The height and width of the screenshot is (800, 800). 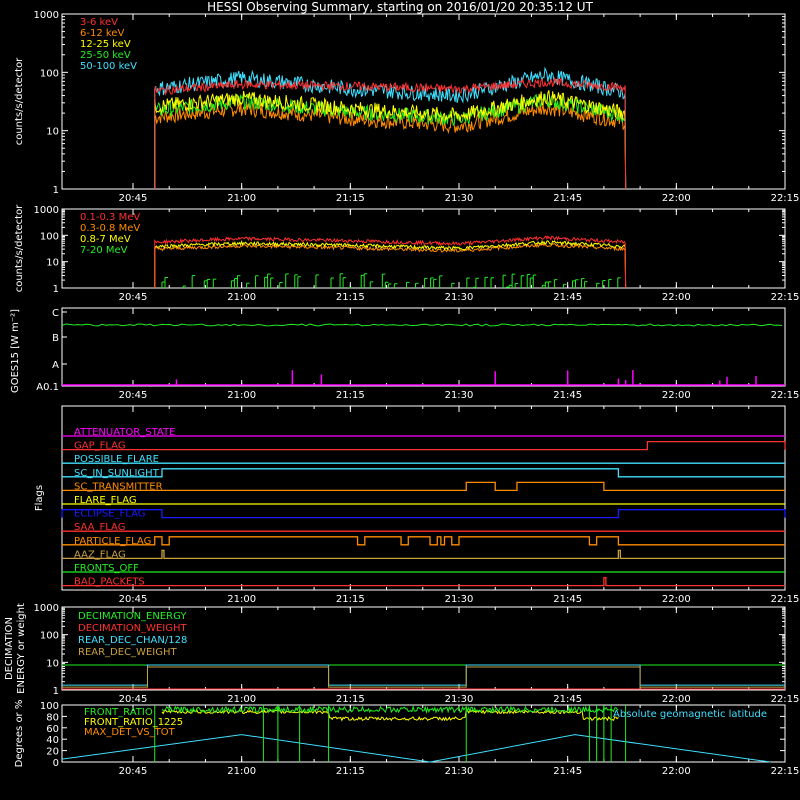 What do you see at coordinates (52, 663) in the screenshot?
I see `y-tick-label: 10` at bounding box center [52, 663].